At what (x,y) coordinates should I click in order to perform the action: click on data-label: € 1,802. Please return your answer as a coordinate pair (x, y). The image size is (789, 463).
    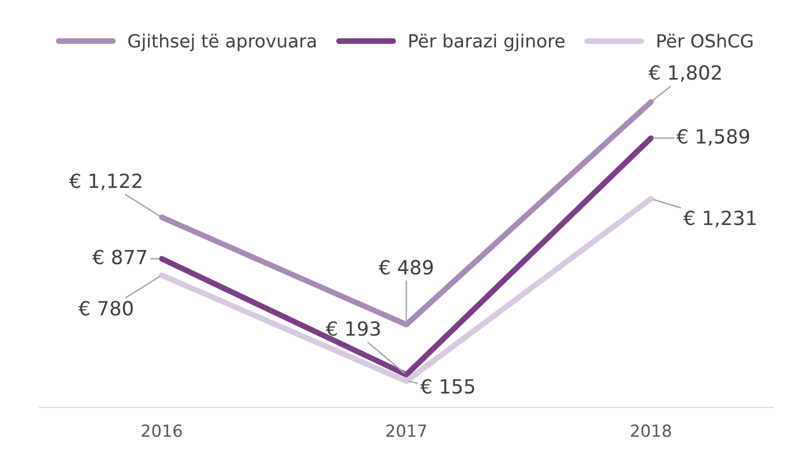
    Looking at the image, I should click on (684, 73).